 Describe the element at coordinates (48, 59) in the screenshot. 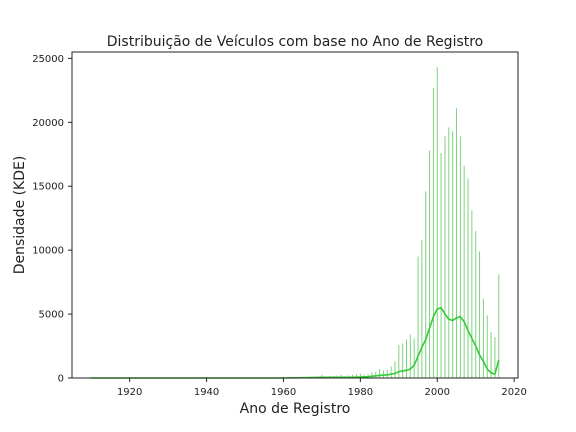

I see `y-tick-label: 25000` at that location.